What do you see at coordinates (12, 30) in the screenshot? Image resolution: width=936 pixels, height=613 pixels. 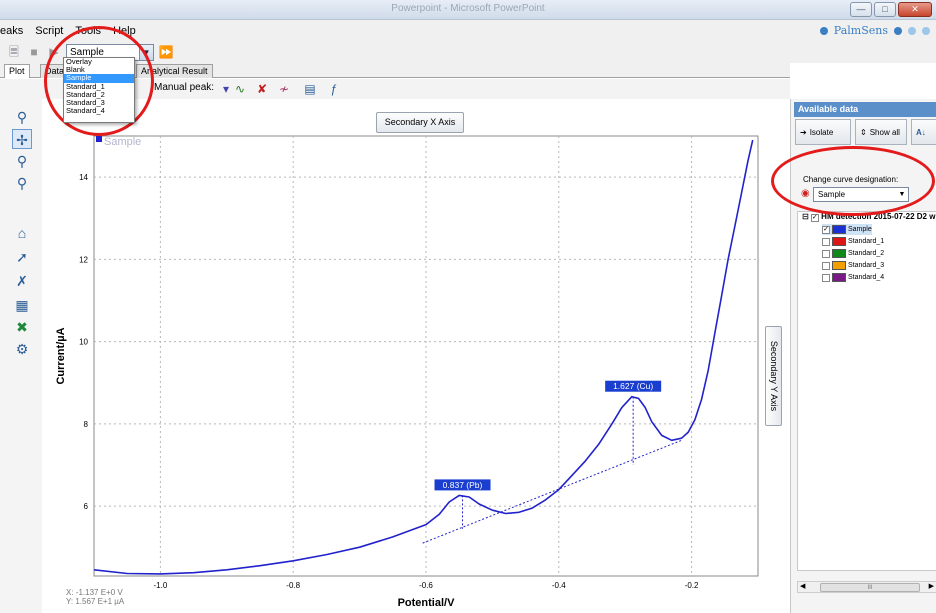 I see `menu-peaks: eaks` at bounding box center [12, 30].